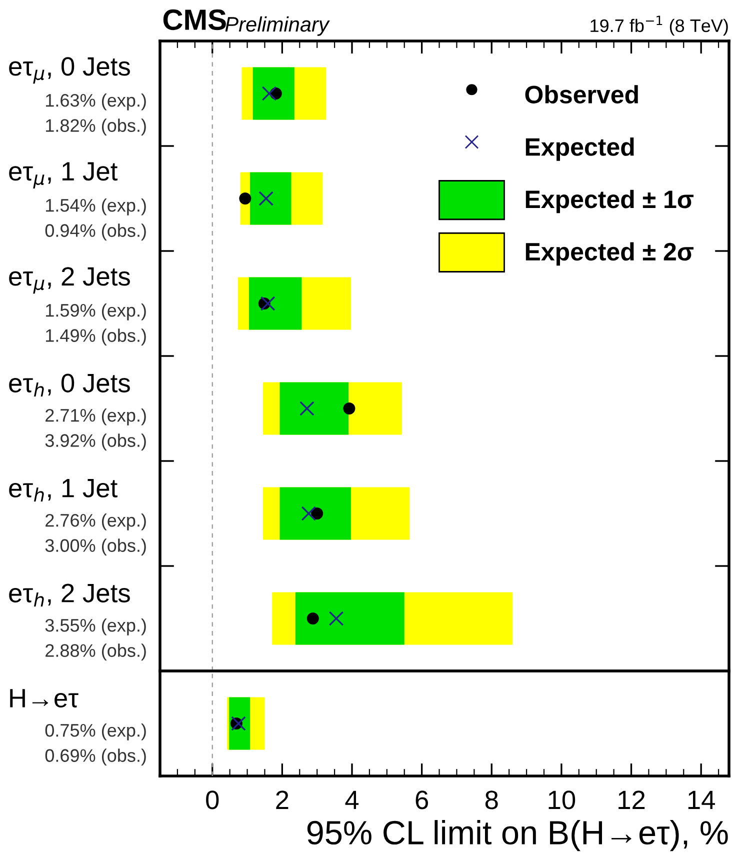 This screenshot has width=735, height=860. What do you see at coordinates (352, 800) in the screenshot?
I see `x-tick-label: 4` at bounding box center [352, 800].